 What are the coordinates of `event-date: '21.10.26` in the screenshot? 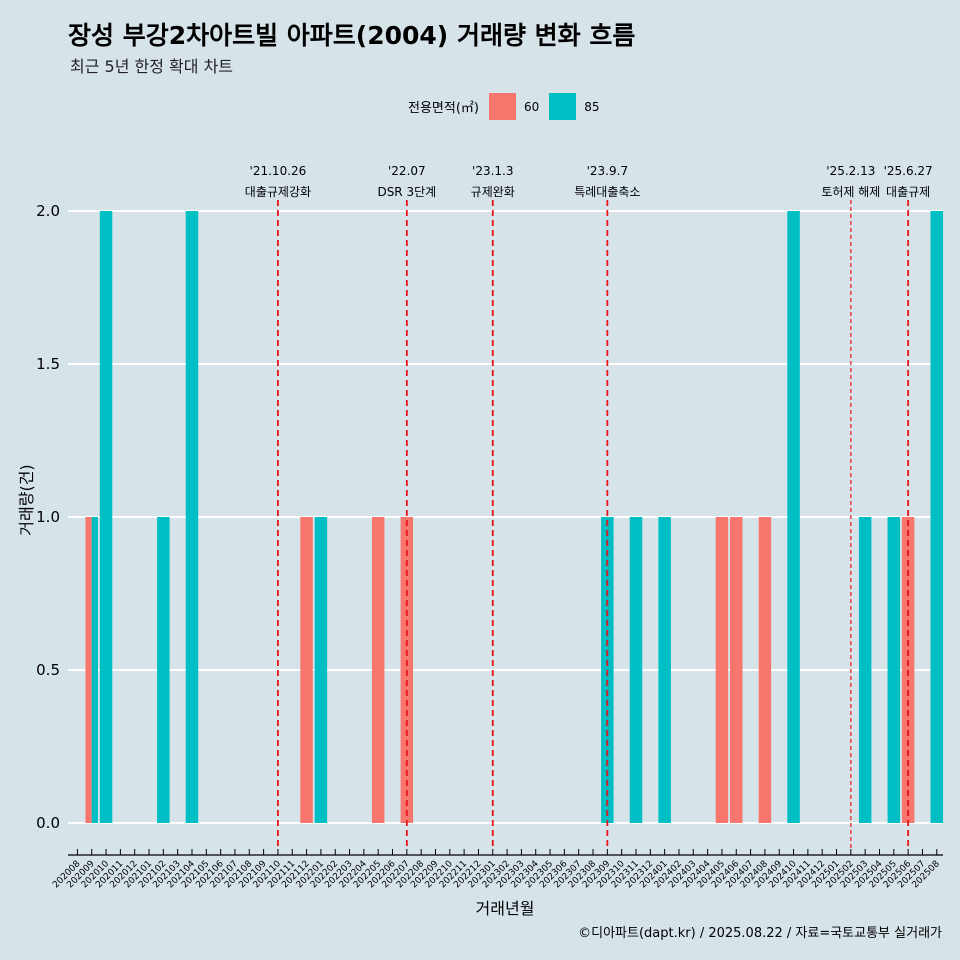 It's located at (278, 171).